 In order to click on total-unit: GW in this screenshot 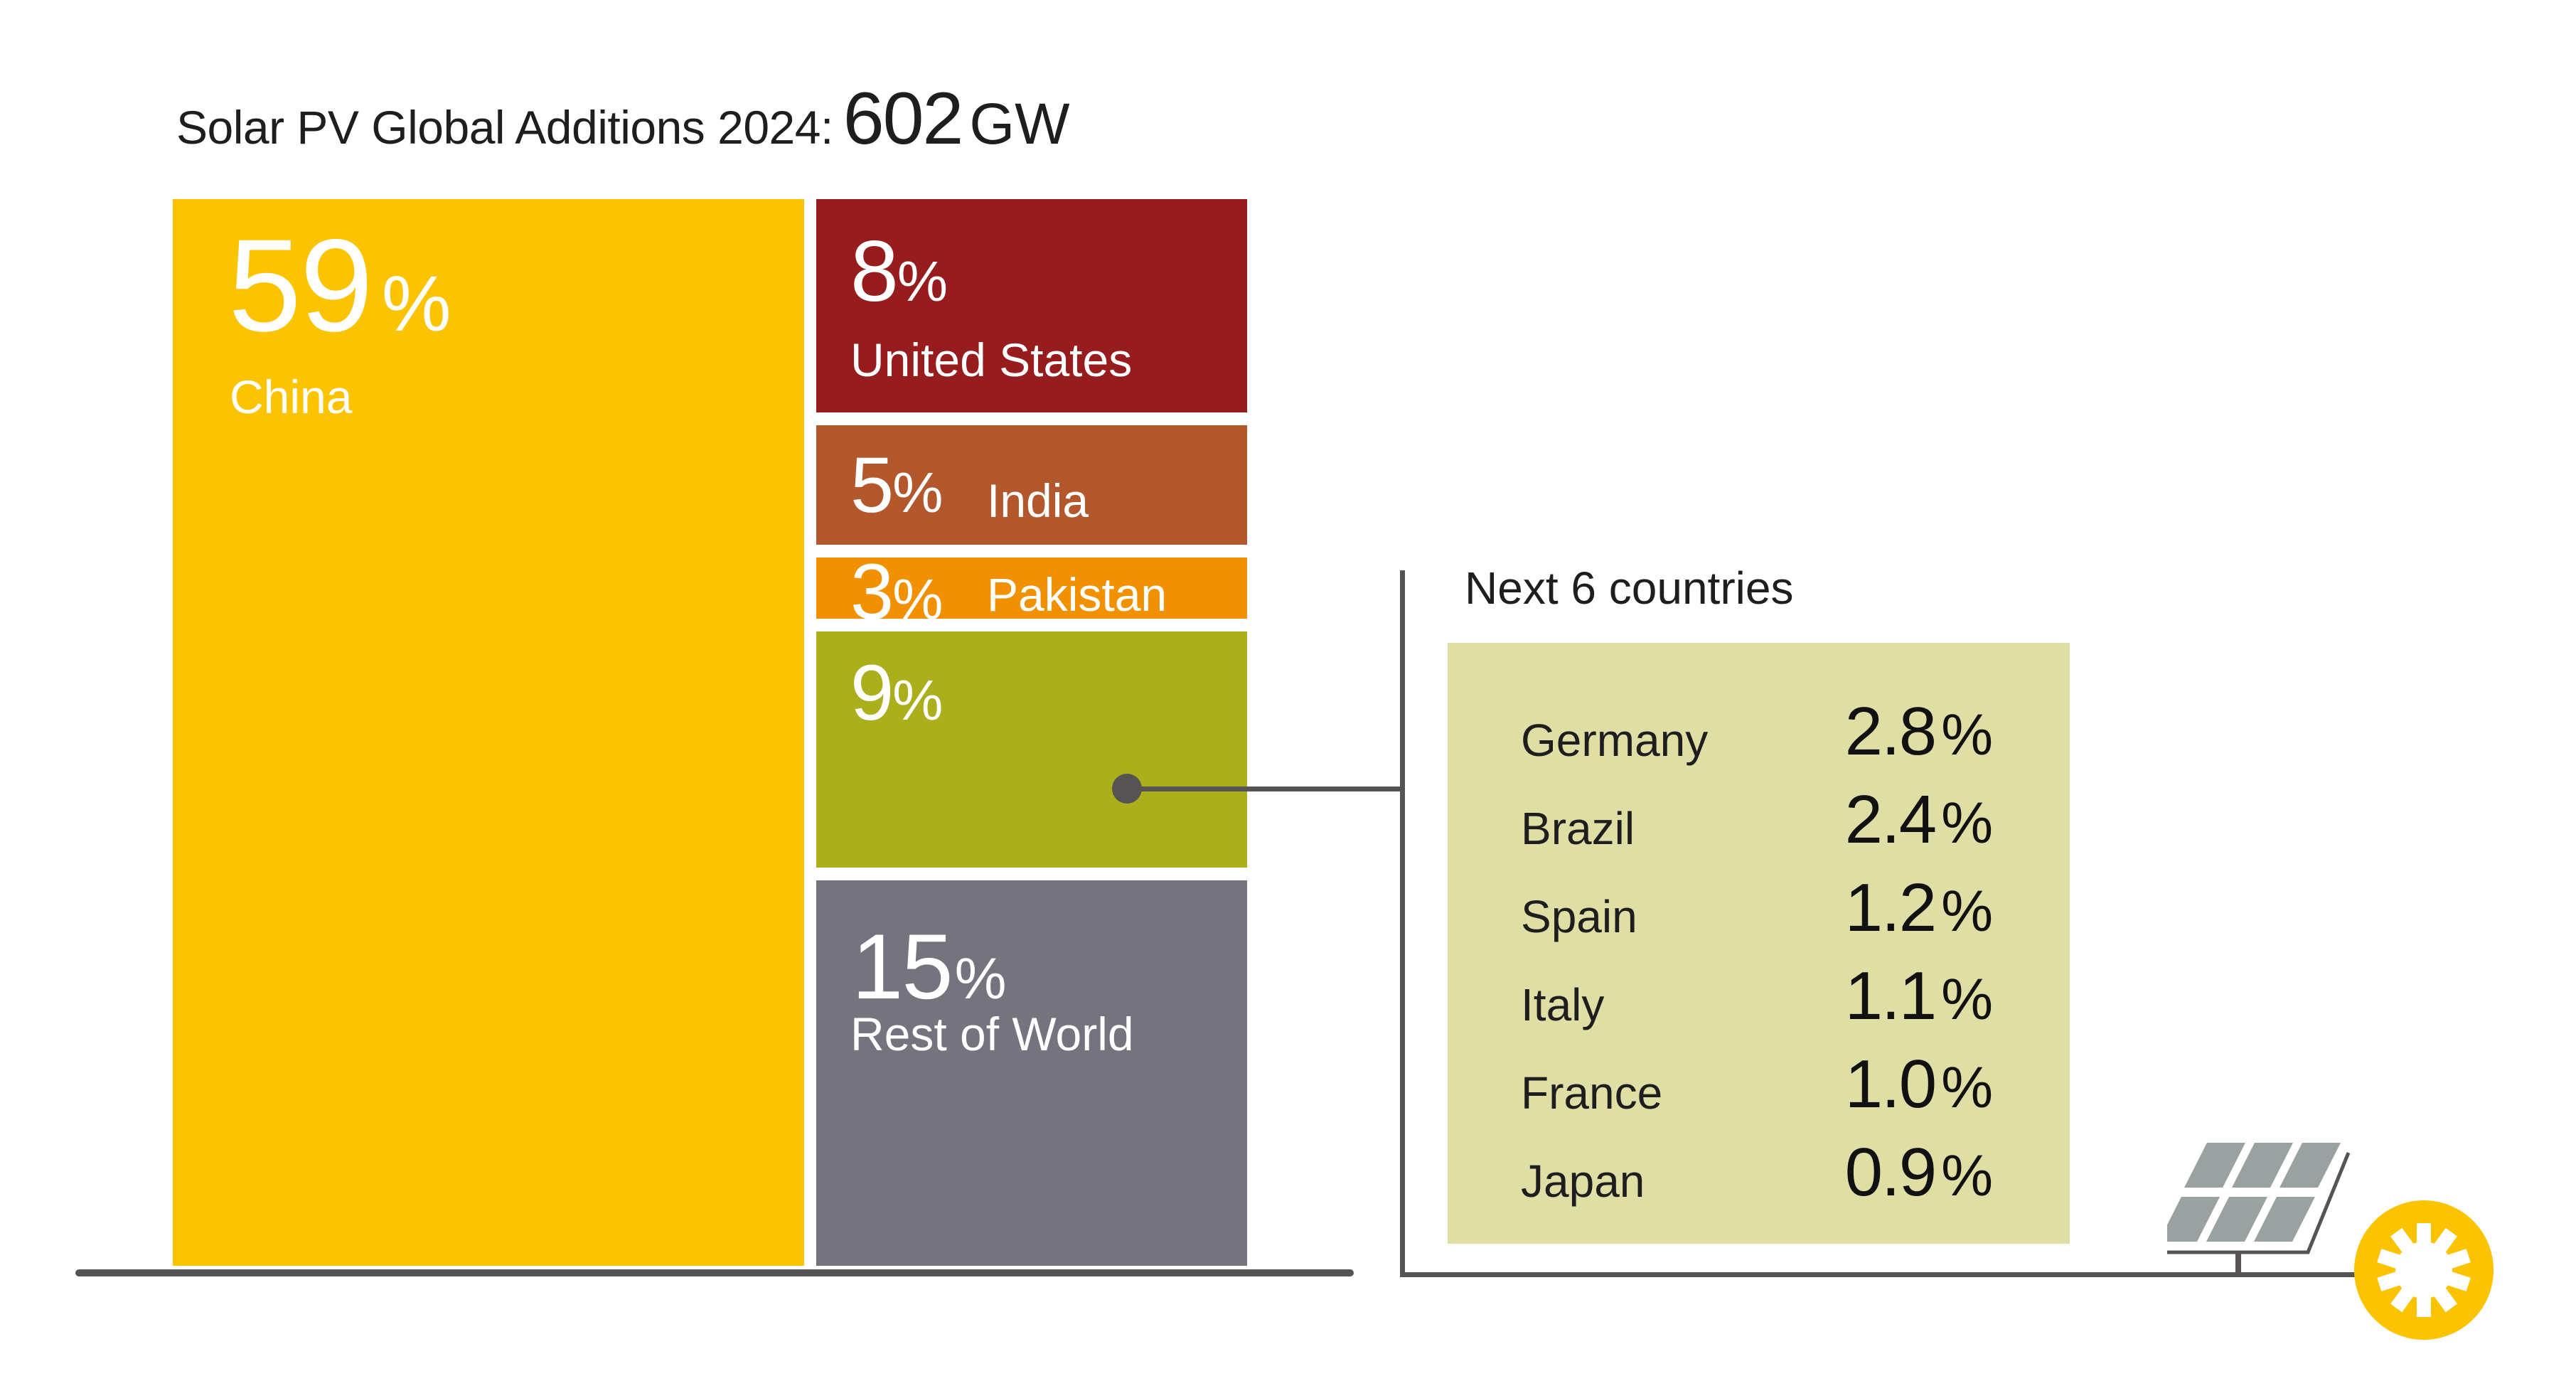, I will do `click(1020, 124)`.